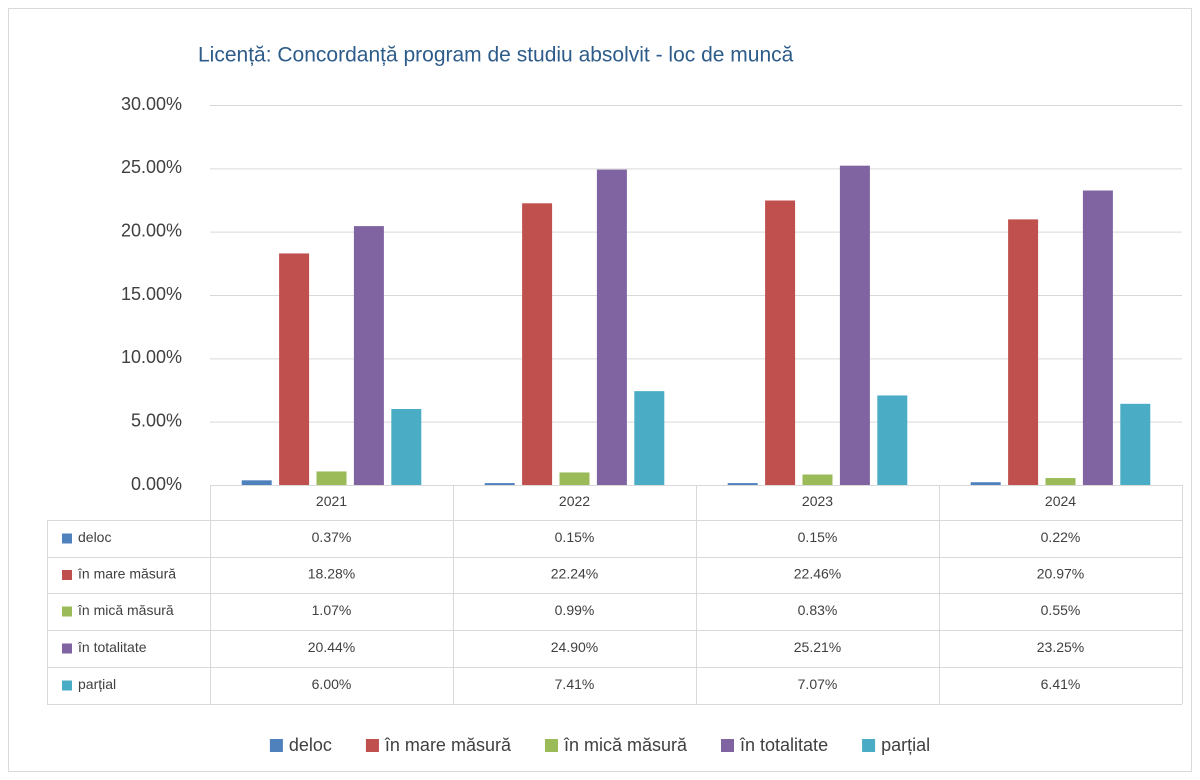 The width and height of the screenshot is (1200, 780). Describe the element at coordinates (1060, 501) in the screenshot. I see `x-tick-label: 2024` at that location.